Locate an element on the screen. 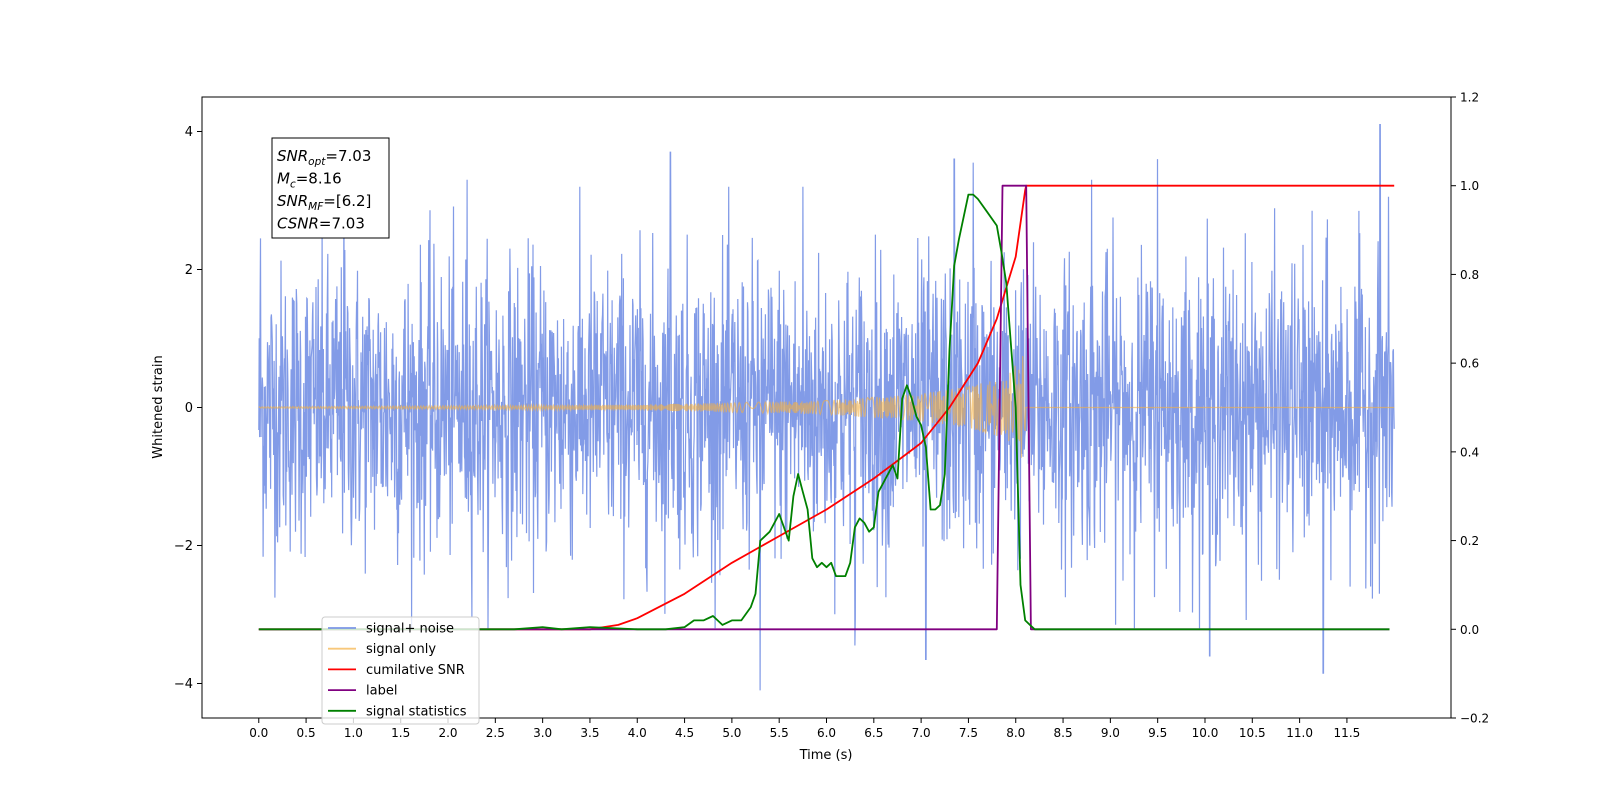  x-tick-label: 3.0 is located at coordinates (542, 733).